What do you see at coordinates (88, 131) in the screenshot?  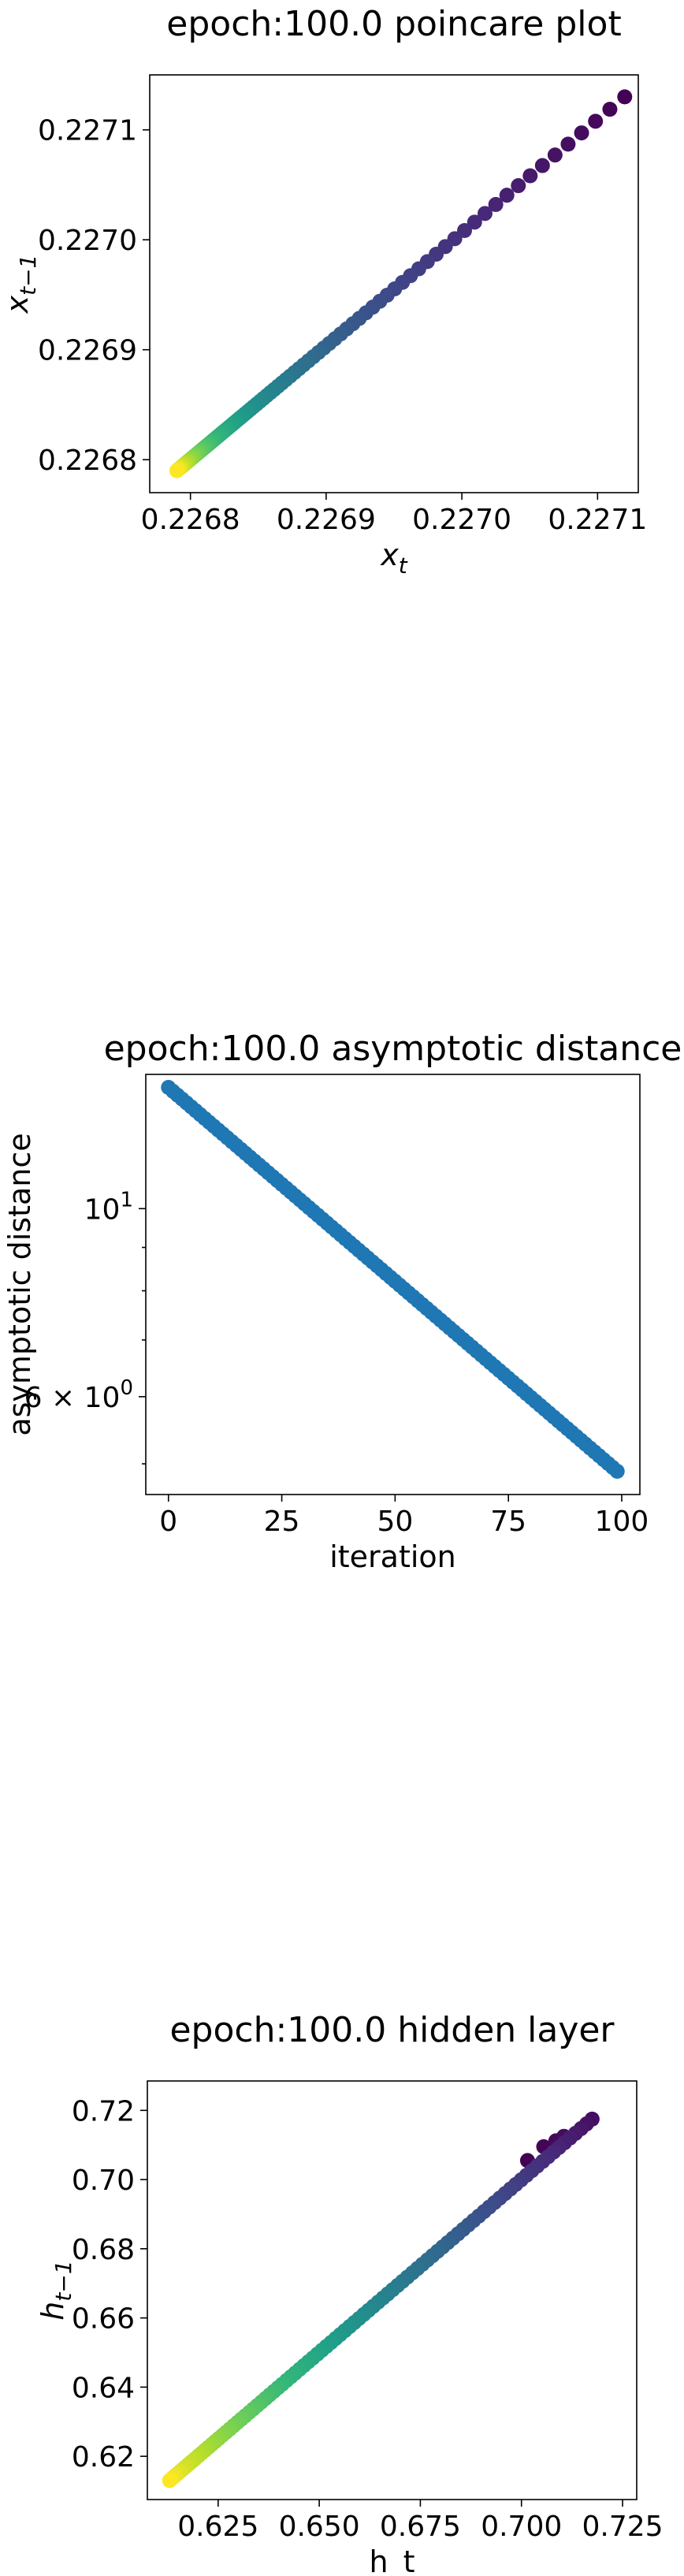 I see `y-tick-label: 0.2271` at bounding box center [88, 131].